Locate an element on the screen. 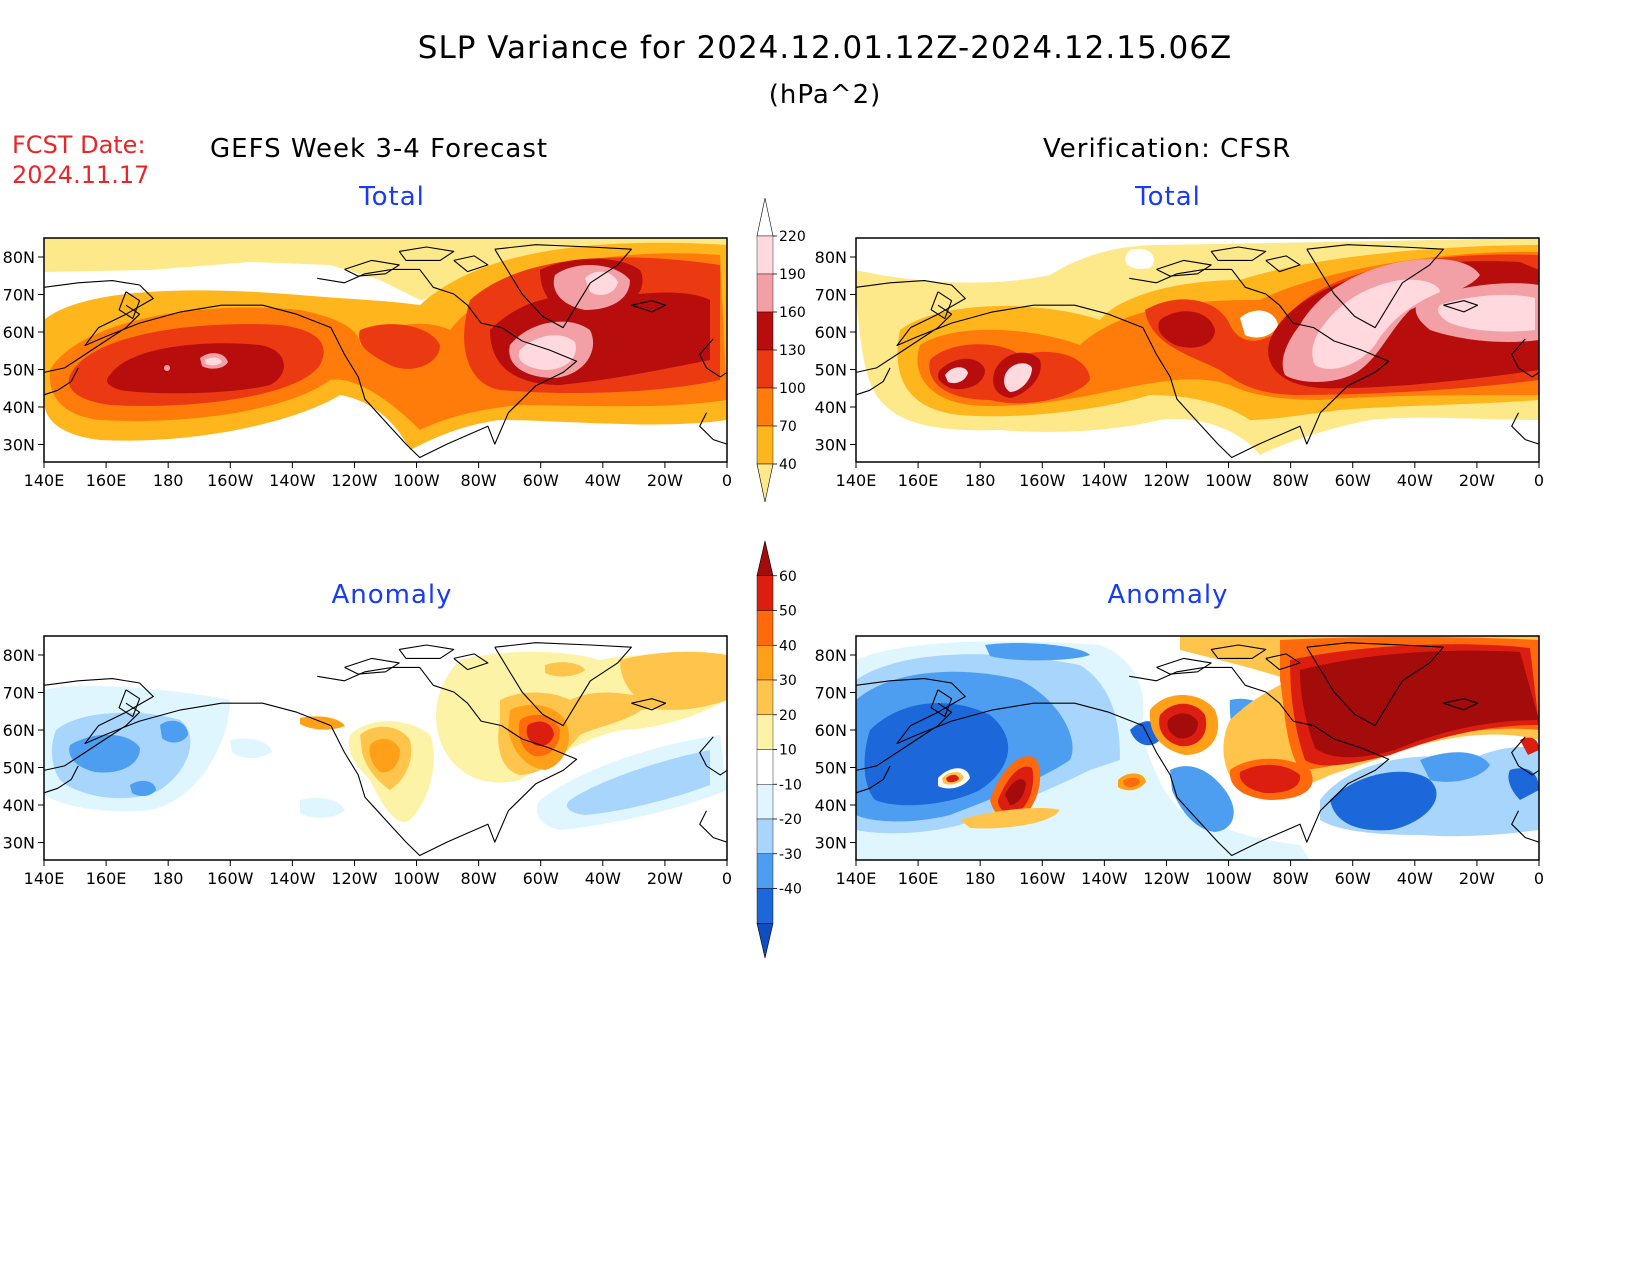 The image size is (1650, 1275). chart-units: (hPa^2) is located at coordinates (825, 95).